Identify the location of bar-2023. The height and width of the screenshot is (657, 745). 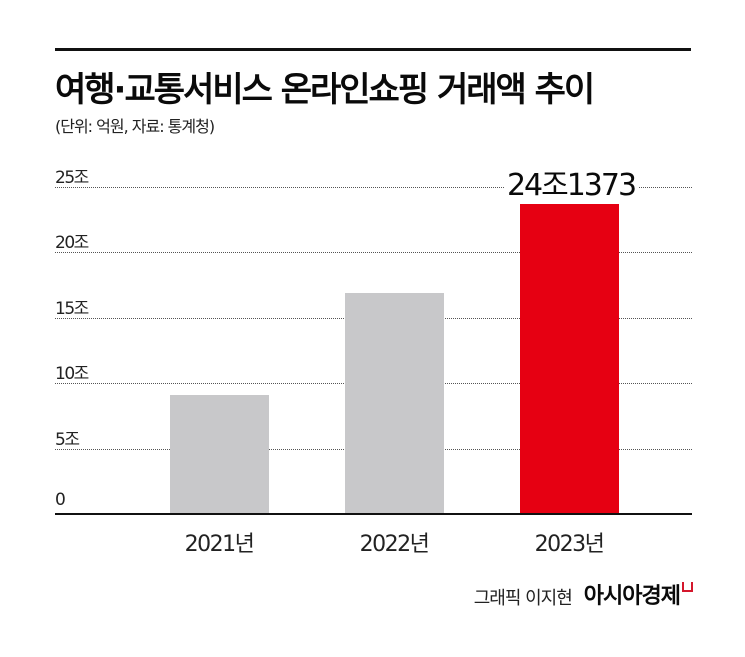
(569, 356).